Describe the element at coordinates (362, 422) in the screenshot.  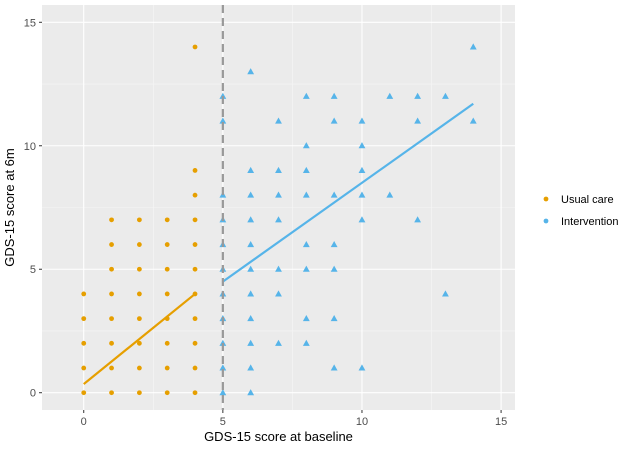
I see `x-tick-label: 10` at that location.